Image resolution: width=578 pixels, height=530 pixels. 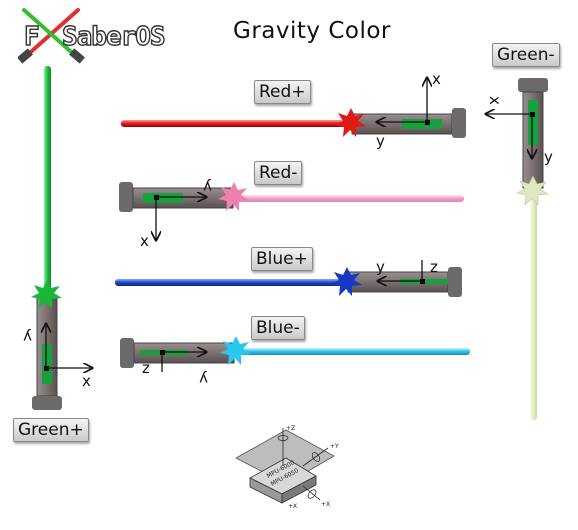 I want to click on chip-axis-z: +Z, so click(x=290, y=428).